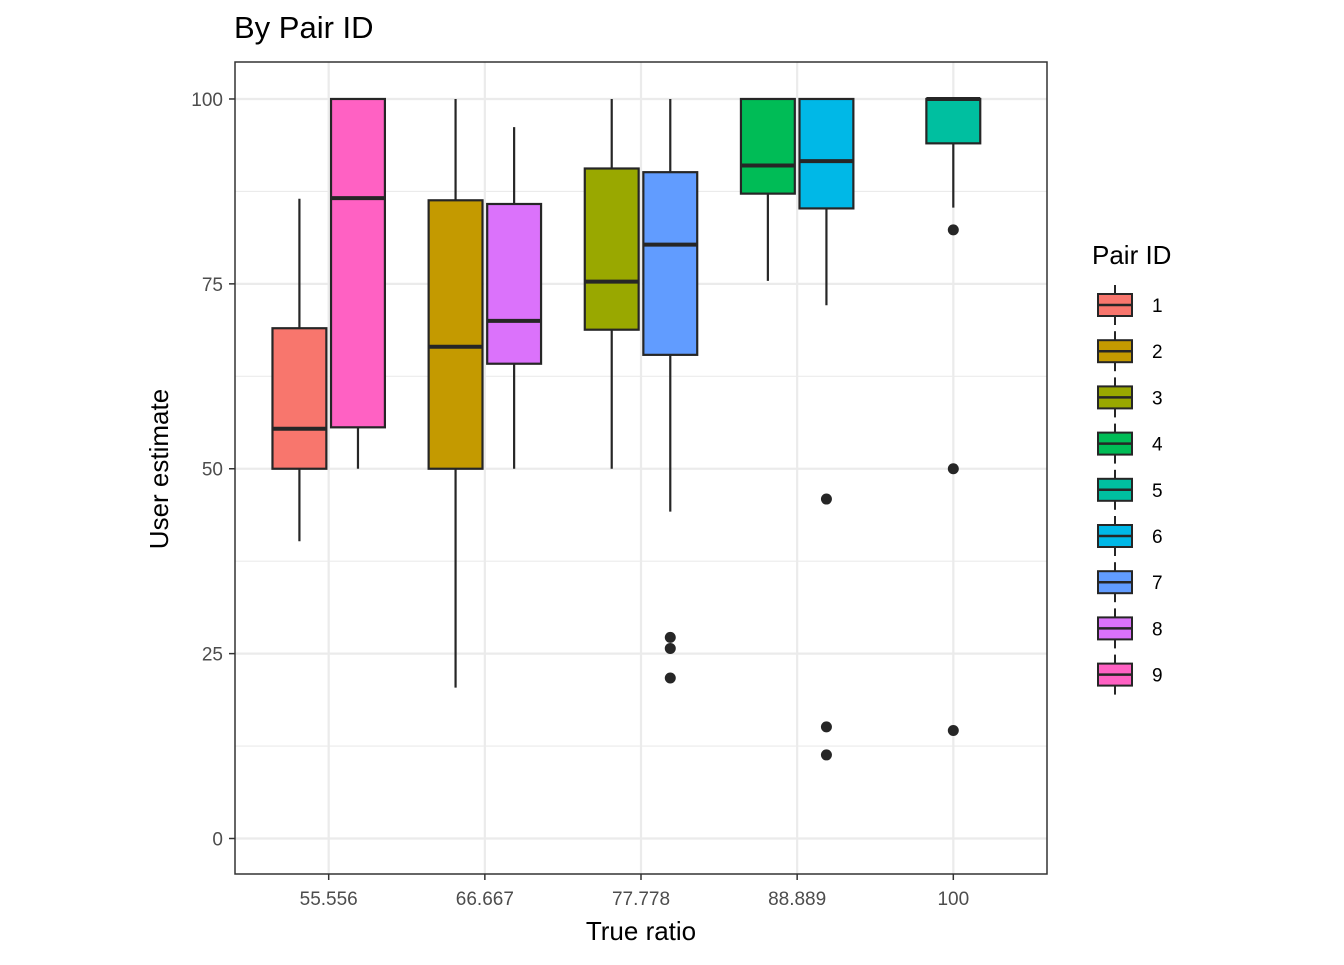  I want to click on y-tick-label: 25, so click(212, 655).